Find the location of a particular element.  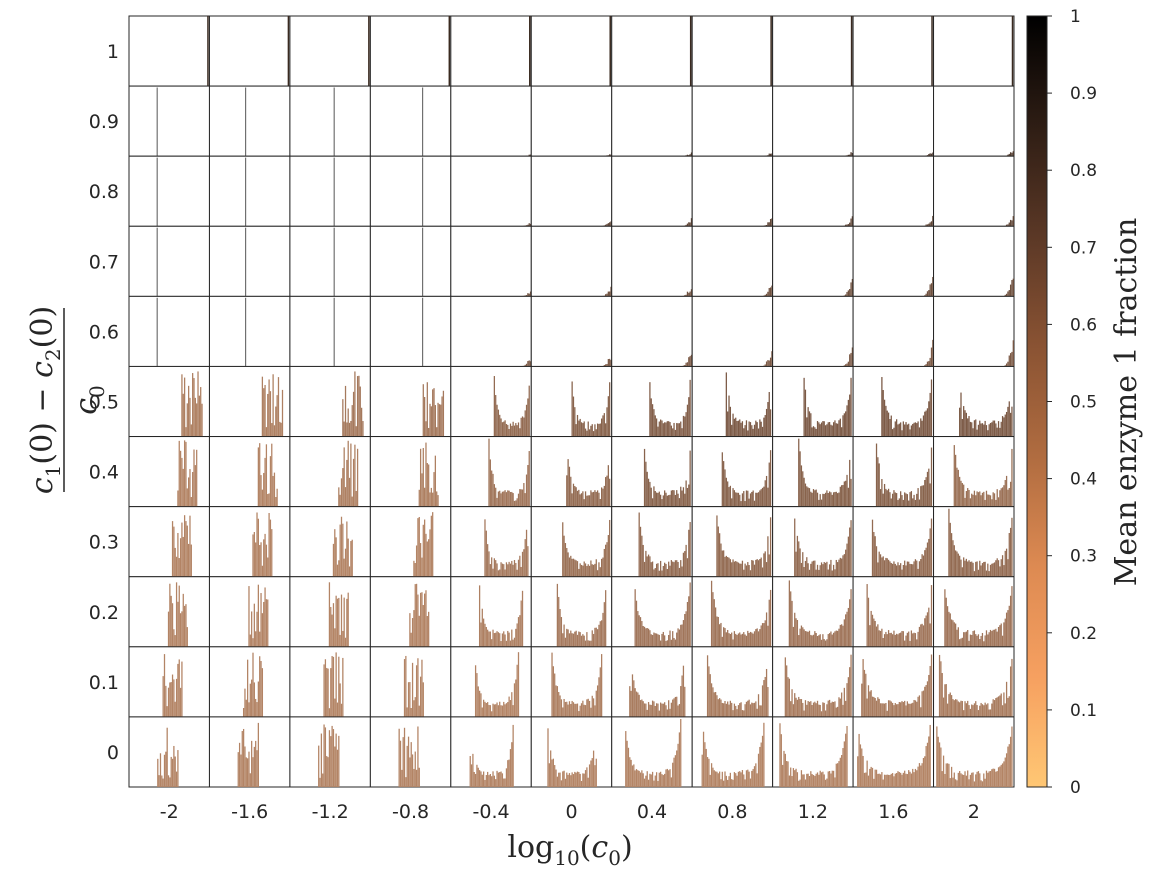

y-tick-labels: 1 0.9 0.8 0.7 0.6 0.5 0.4 0.3 0.2 0.1 0 is located at coordinates (104, 402).